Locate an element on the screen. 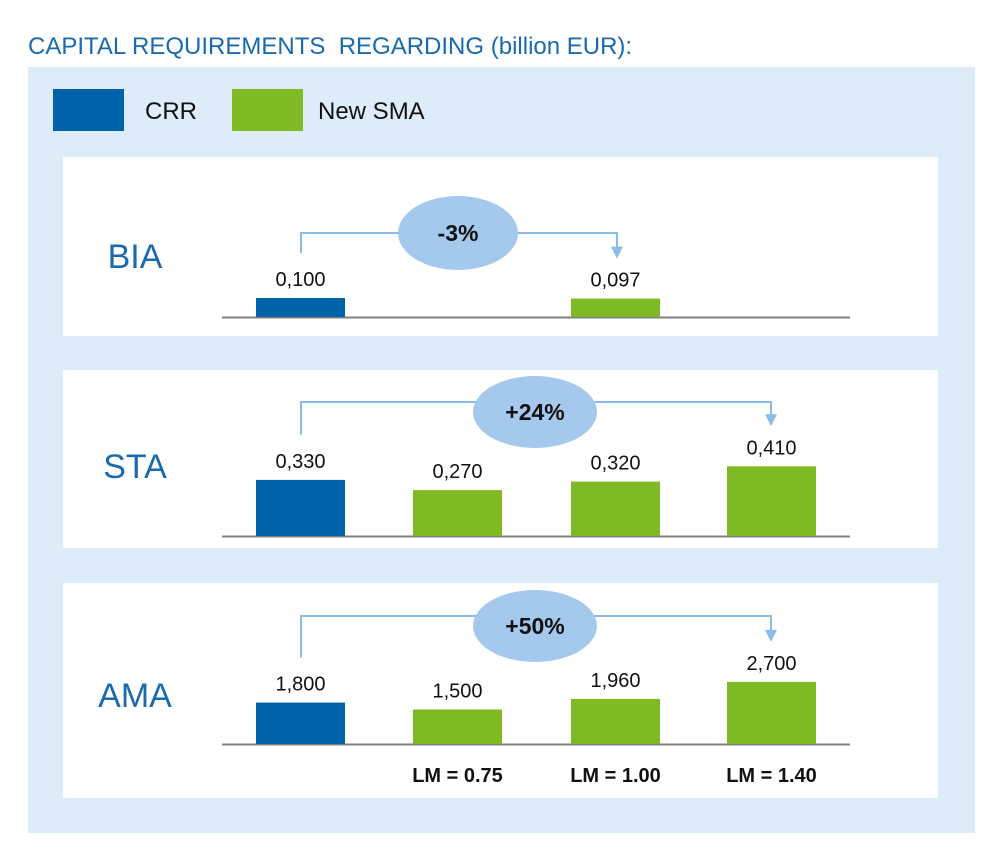 The image size is (1000, 859). bar-value-label: 1,500 is located at coordinates (457, 692).